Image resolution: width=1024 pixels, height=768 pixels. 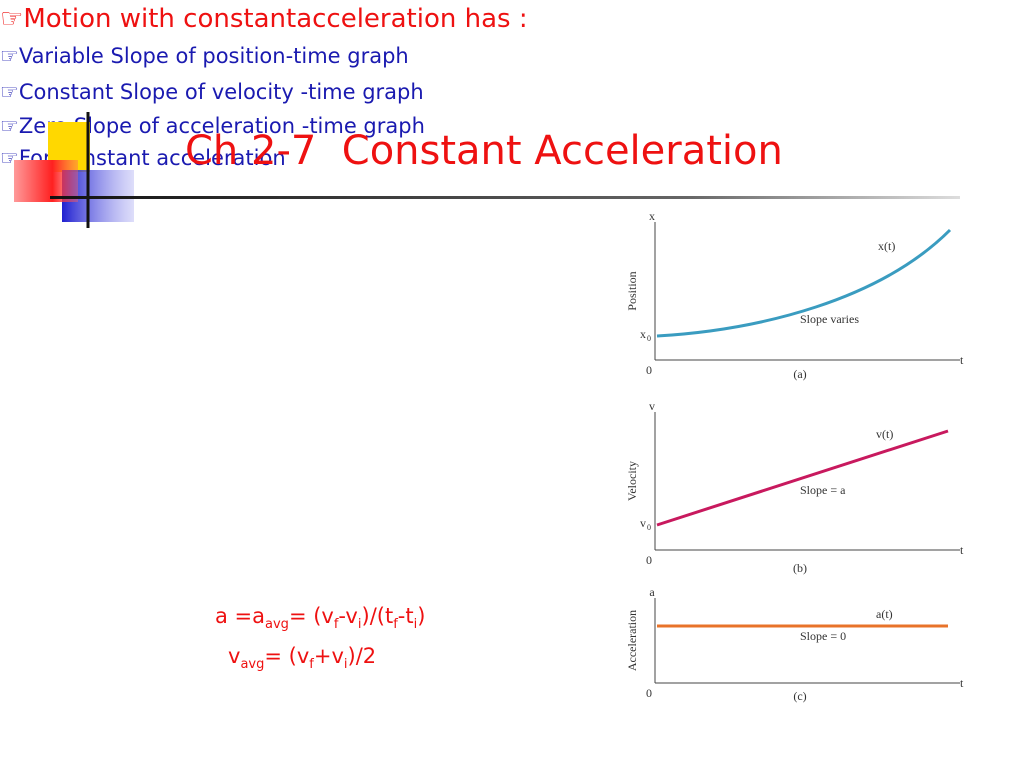 What do you see at coordinates (632, 290) in the screenshot?
I see `axis-title: Position` at bounding box center [632, 290].